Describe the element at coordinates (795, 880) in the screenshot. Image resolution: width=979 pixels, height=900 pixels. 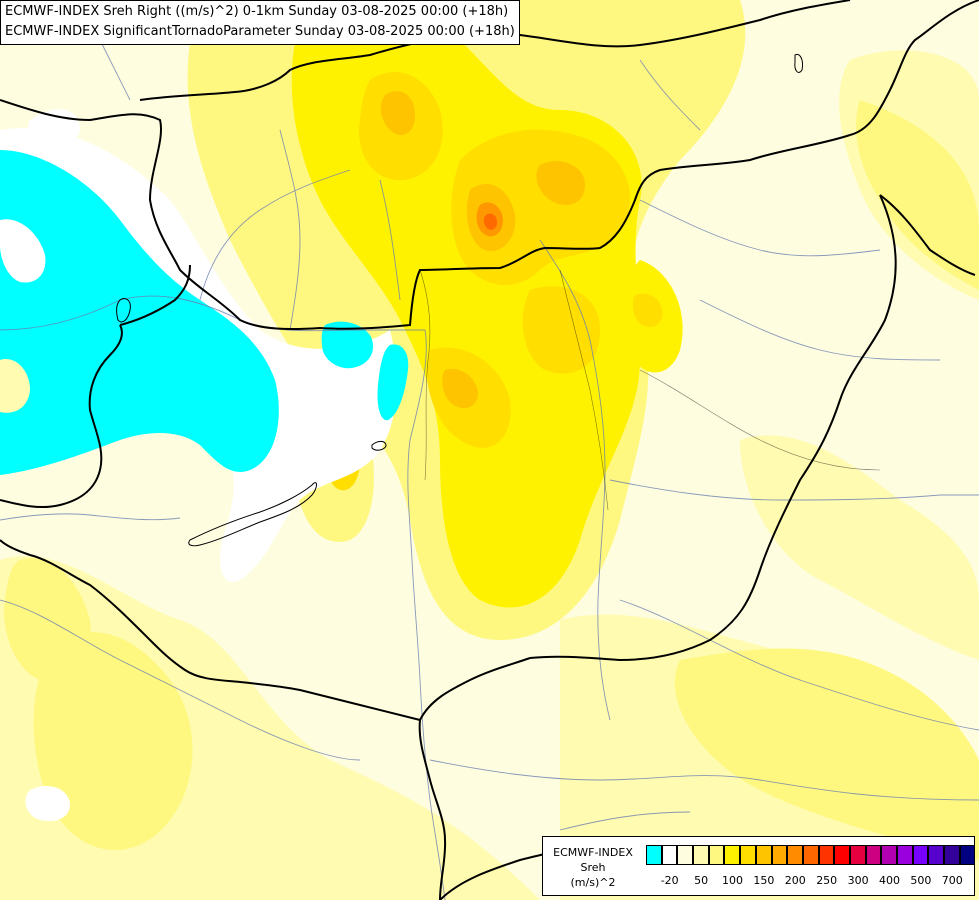
I see `legend-tick-label: 200` at that location.